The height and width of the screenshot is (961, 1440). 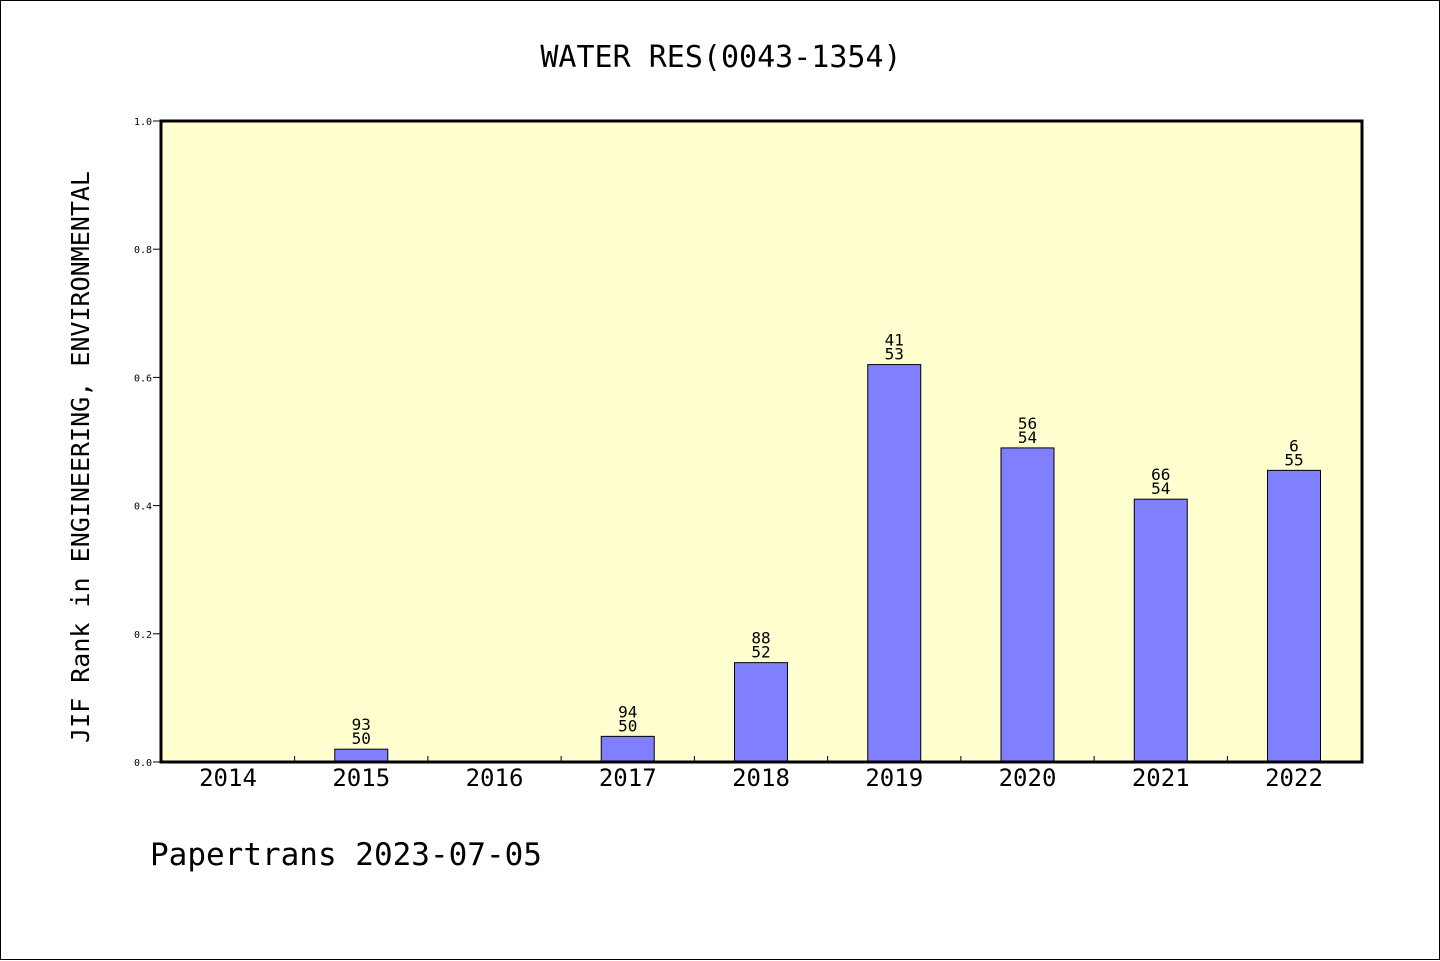 What do you see at coordinates (361, 738) in the screenshot?
I see `bar-label-bottom-2015: 50` at bounding box center [361, 738].